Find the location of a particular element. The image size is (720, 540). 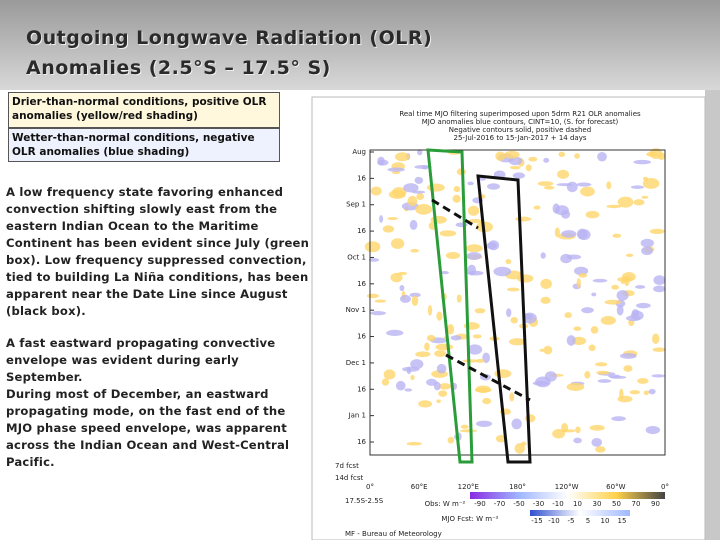

black-box is located at coordinates (504, 319).